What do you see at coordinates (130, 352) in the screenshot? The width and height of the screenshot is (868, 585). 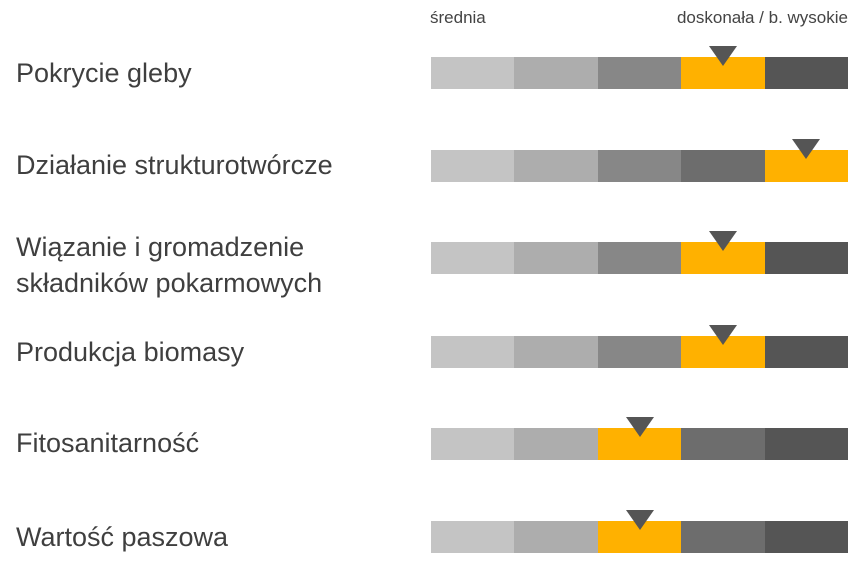 I see `row-label: Produkcja biomasy` at bounding box center [130, 352].